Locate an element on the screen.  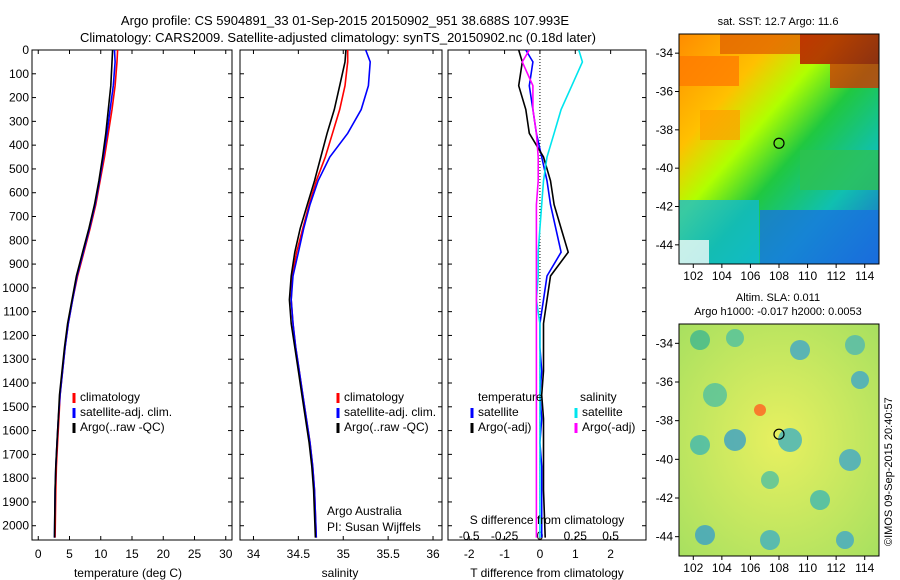
x-tick-label: -2 is located at coordinates (469, 554).